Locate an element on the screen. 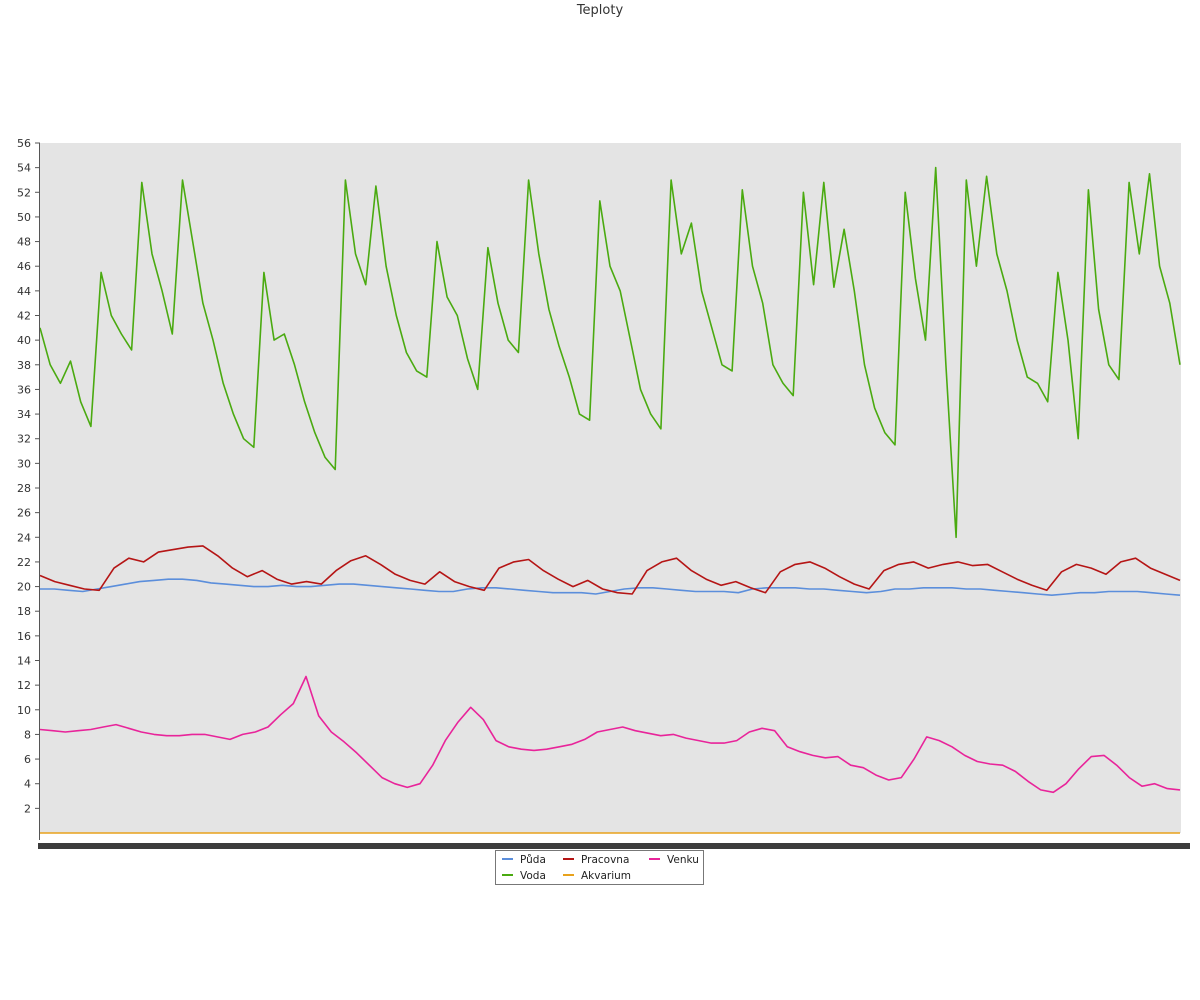  legend-label-voda: Voda is located at coordinates (533, 876).